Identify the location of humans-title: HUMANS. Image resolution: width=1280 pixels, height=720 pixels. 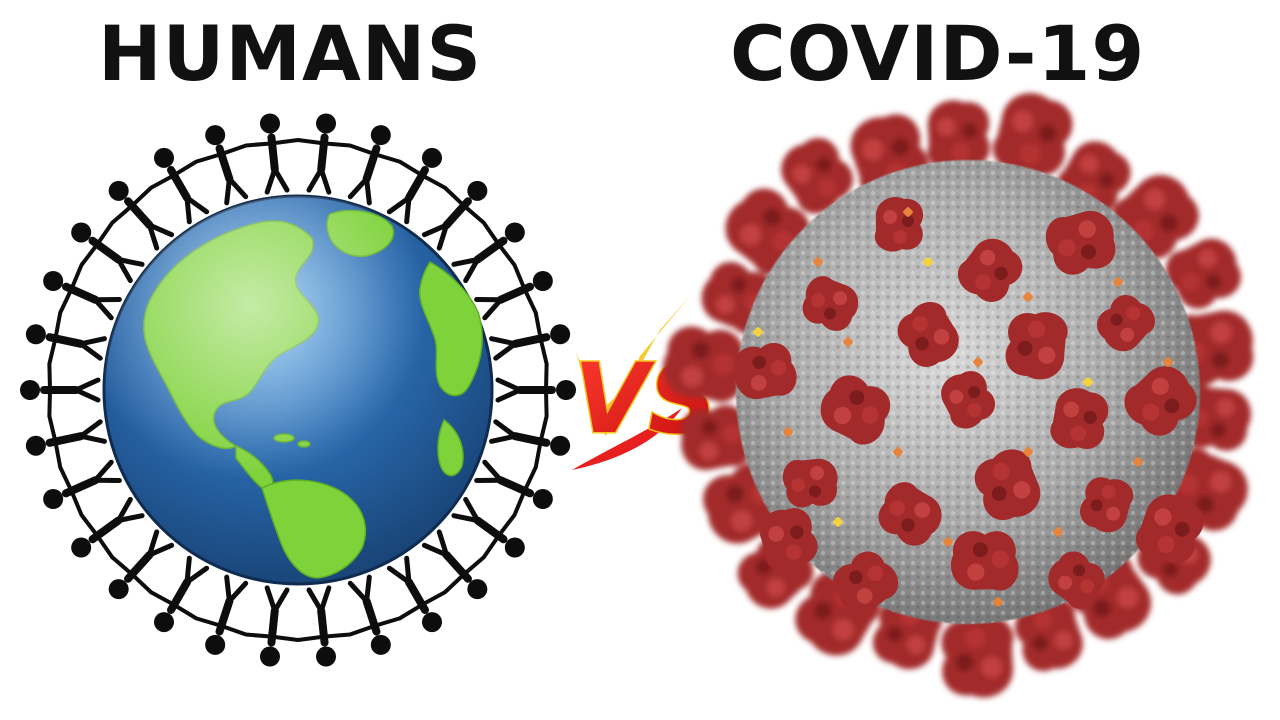
(290, 53).